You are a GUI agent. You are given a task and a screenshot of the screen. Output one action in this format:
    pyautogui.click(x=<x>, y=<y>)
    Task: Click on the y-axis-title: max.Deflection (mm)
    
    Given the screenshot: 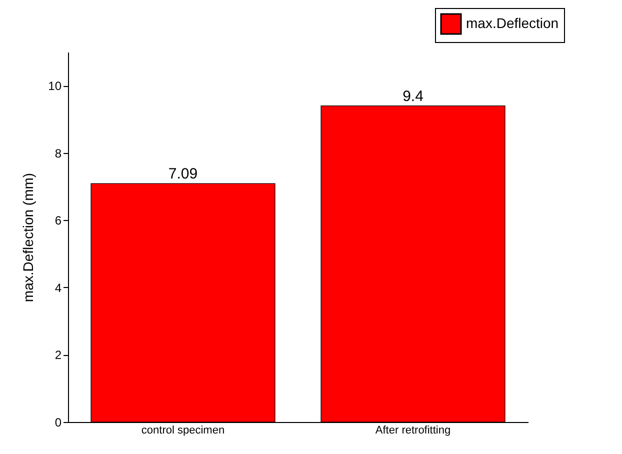 What is the action you would take?
    pyautogui.click(x=28, y=237)
    